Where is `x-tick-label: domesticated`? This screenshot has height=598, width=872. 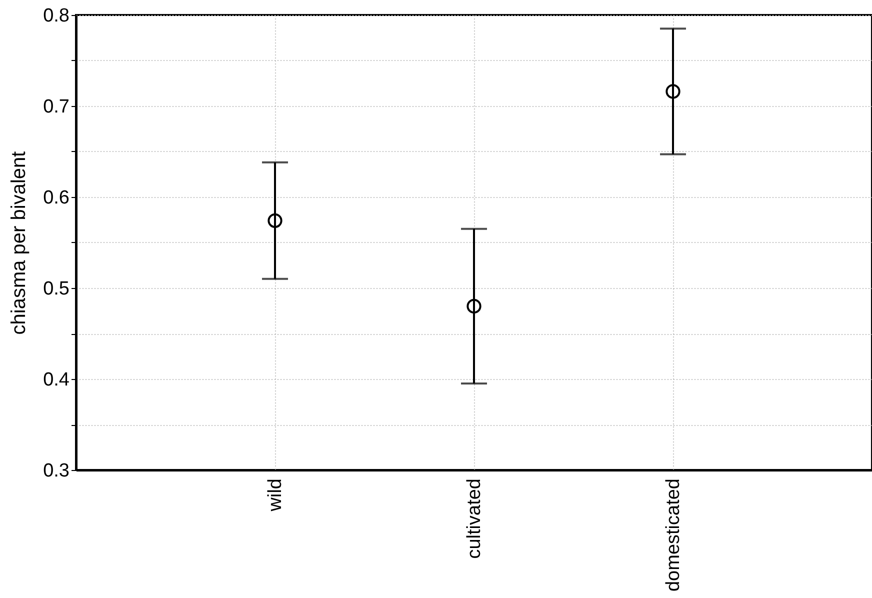
x-tick-label: domesticated is located at coordinates (673, 535).